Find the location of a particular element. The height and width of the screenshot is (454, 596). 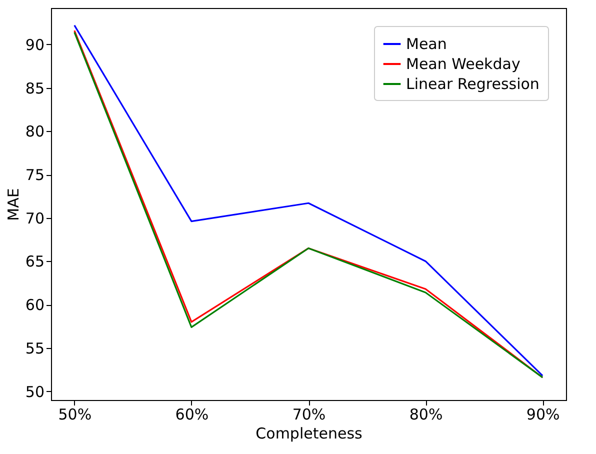

legend-label: Mean Weekday is located at coordinates (463, 64).